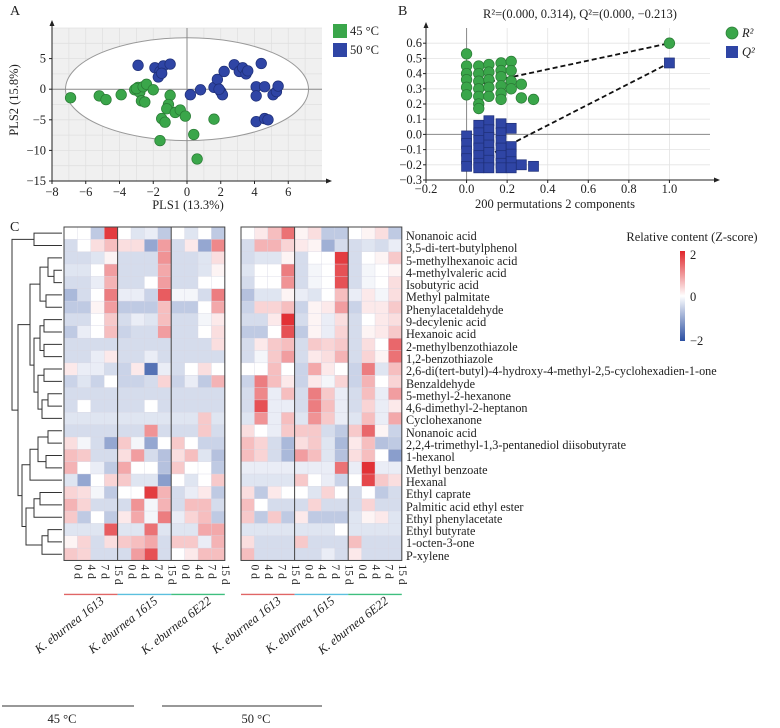 Image resolution: width=780 pixels, height=728 pixels. I want to click on heatmap-column-label: 4 d, so click(322, 571).